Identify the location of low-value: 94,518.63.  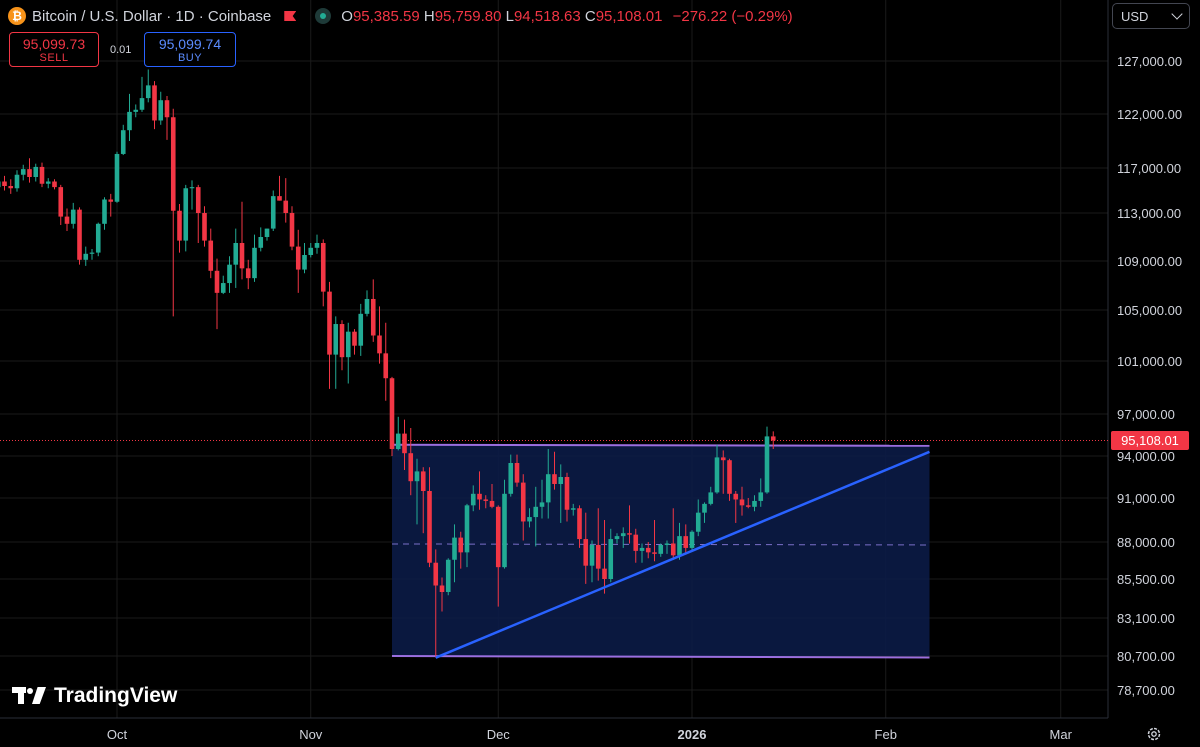
(547, 16).